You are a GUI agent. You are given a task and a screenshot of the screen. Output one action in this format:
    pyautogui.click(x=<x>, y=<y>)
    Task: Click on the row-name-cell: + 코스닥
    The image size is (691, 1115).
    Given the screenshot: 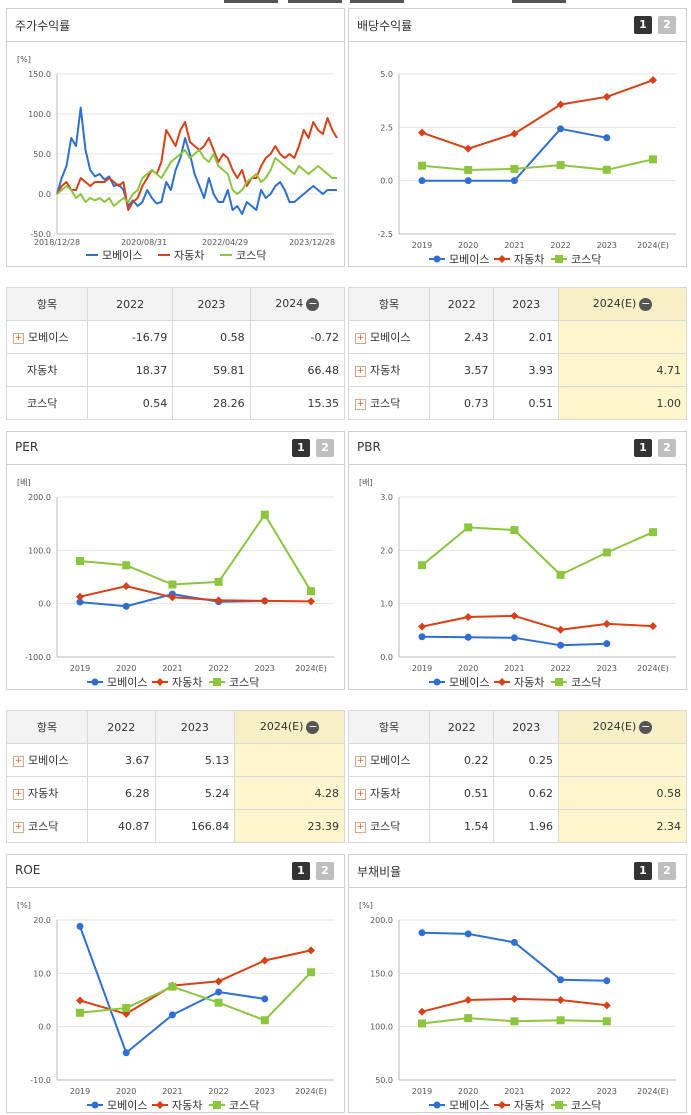 What is the action you would take?
    pyautogui.click(x=47, y=826)
    